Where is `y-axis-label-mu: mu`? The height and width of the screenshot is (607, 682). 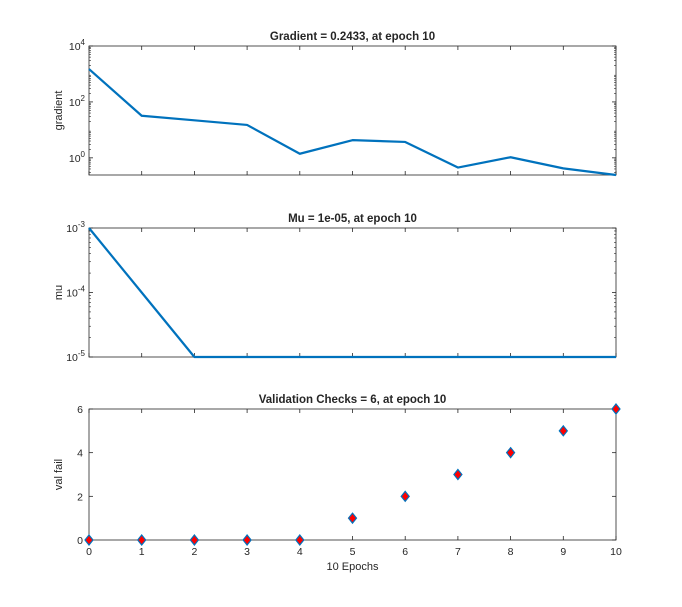
y-axis-label-mu: mu is located at coordinates (59, 292).